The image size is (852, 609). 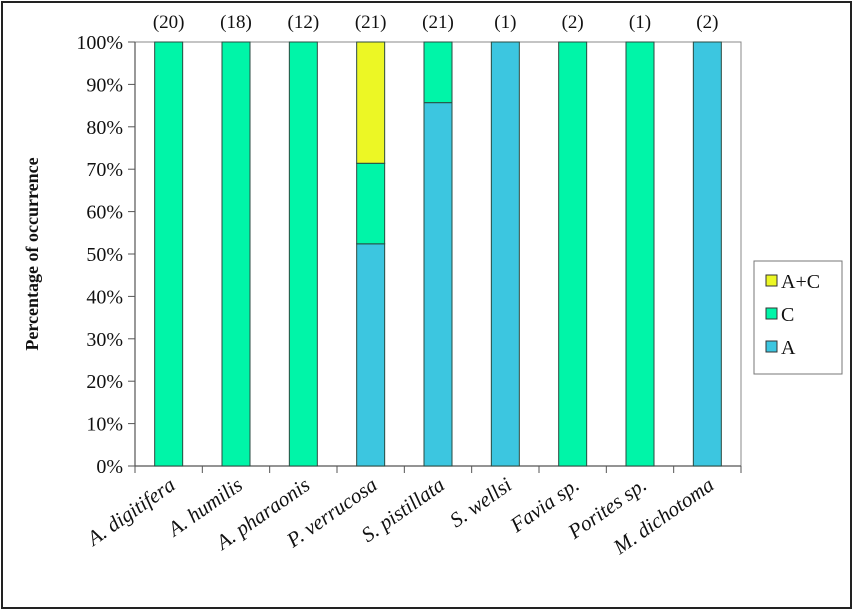 What do you see at coordinates (104, 128) in the screenshot?
I see `y-tick-label: 80%` at bounding box center [104, 128].